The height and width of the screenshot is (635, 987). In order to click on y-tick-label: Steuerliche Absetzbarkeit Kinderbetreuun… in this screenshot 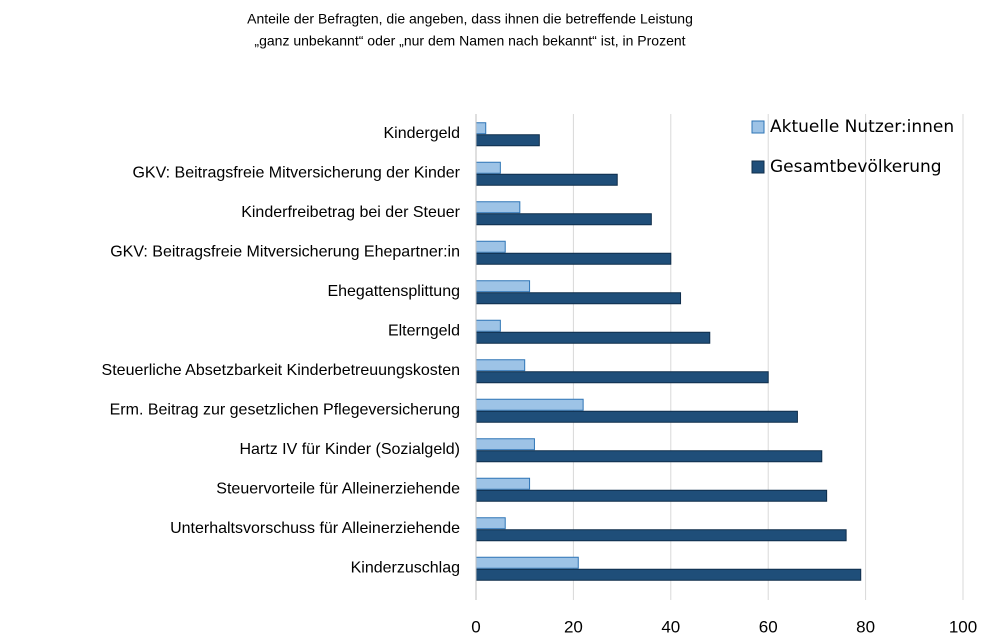, I will do `click(281, 370)`.